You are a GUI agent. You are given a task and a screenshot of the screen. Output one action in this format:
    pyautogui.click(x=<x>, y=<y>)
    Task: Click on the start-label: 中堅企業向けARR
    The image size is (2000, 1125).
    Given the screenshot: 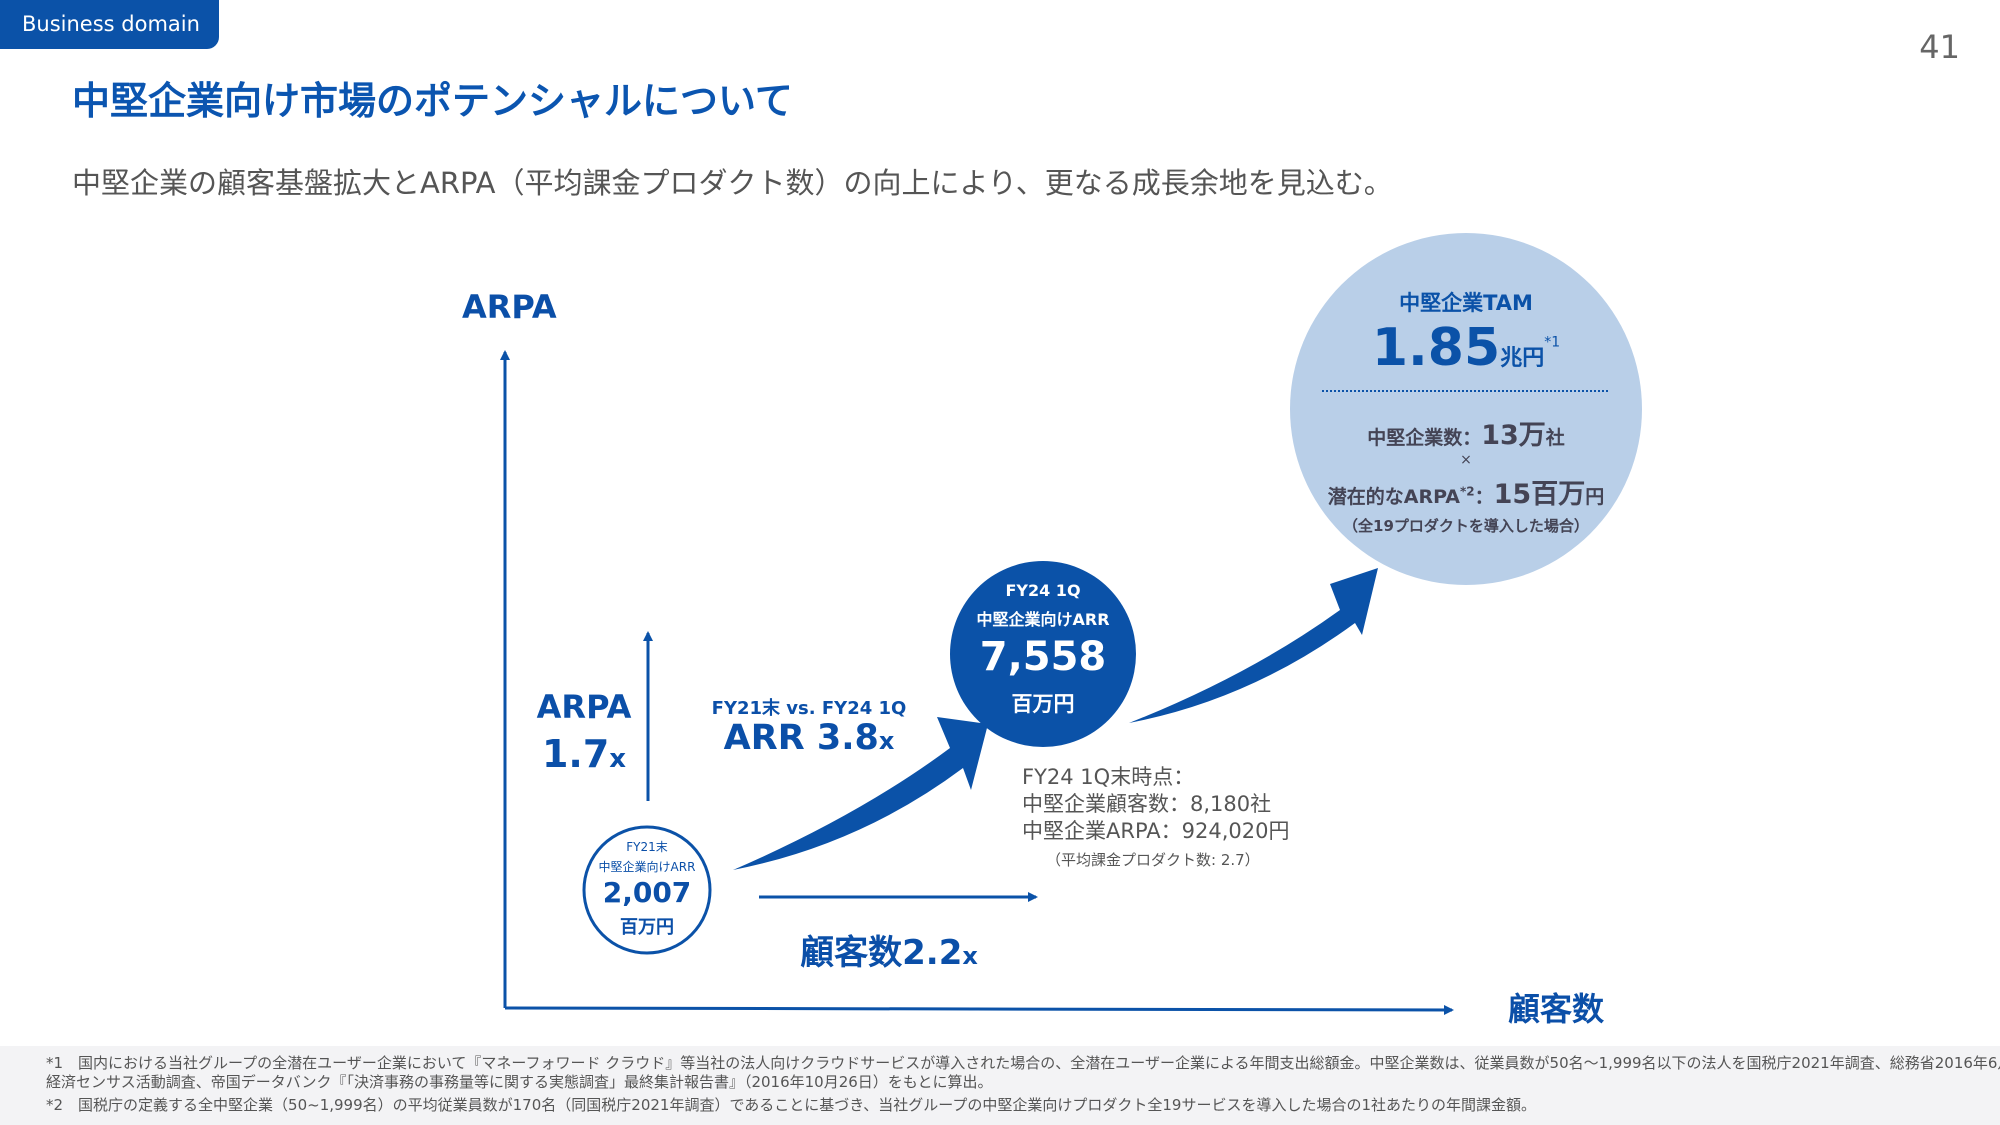 What is the action you would take?
    pyautogui.click(x=647, y=867)
    